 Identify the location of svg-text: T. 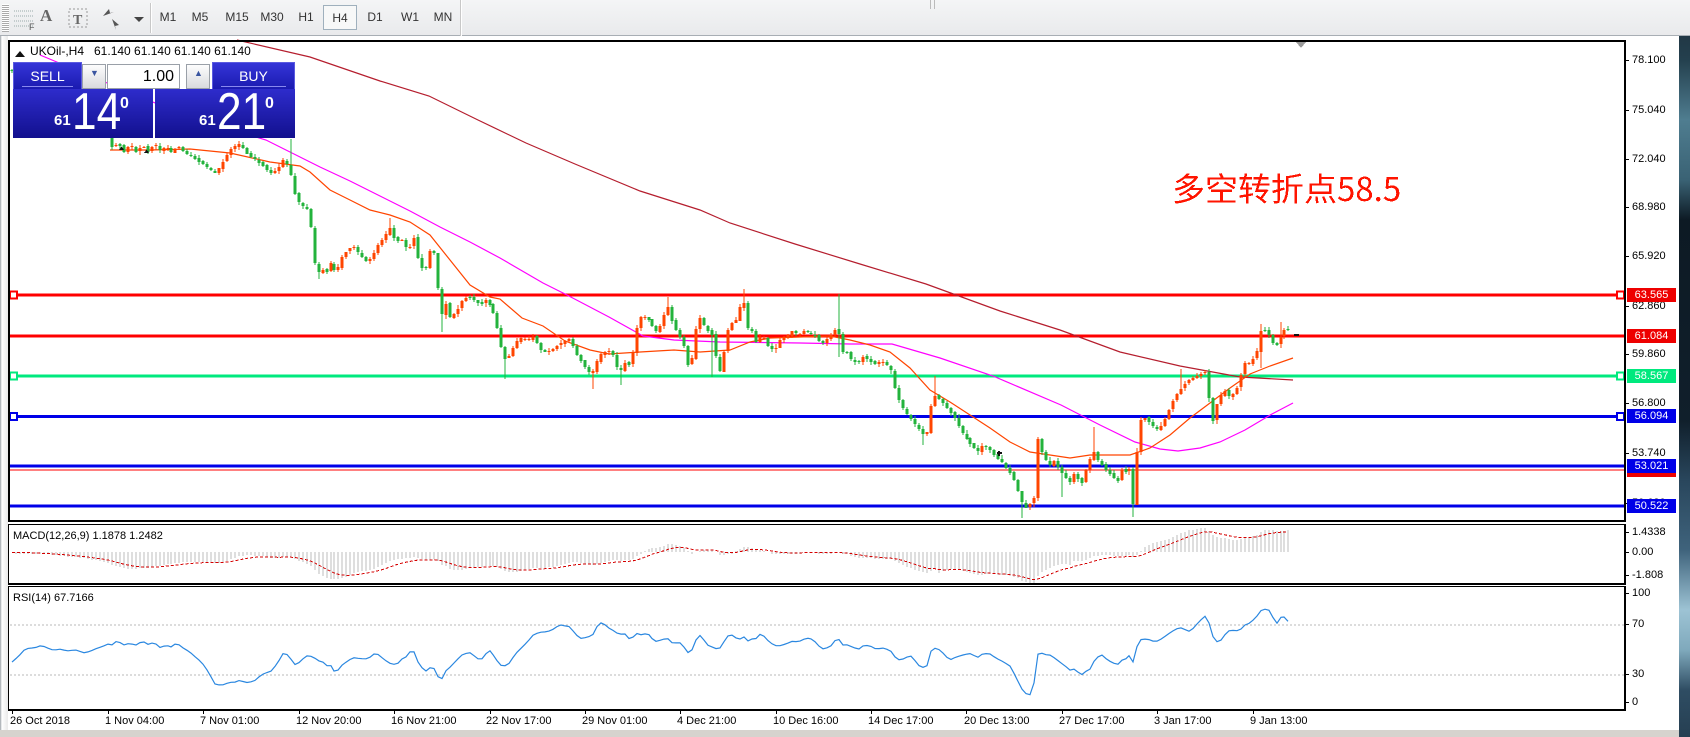
(78, 20).